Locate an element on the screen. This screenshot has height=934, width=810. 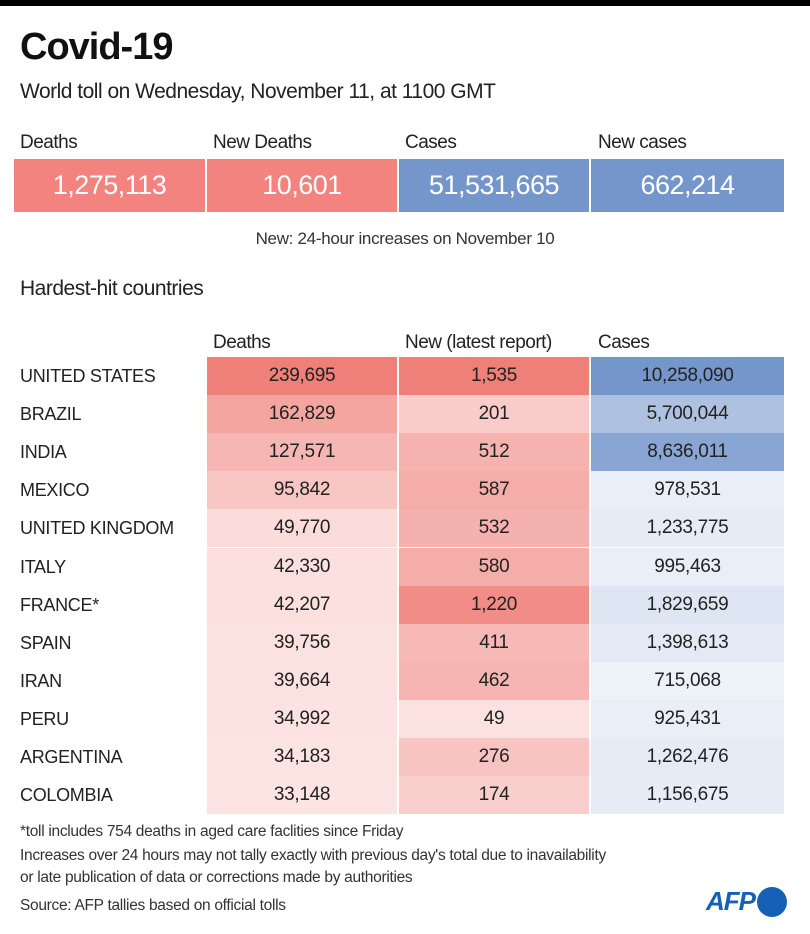
deaths-cell: 42,207 is located at coordinates (302, 604).